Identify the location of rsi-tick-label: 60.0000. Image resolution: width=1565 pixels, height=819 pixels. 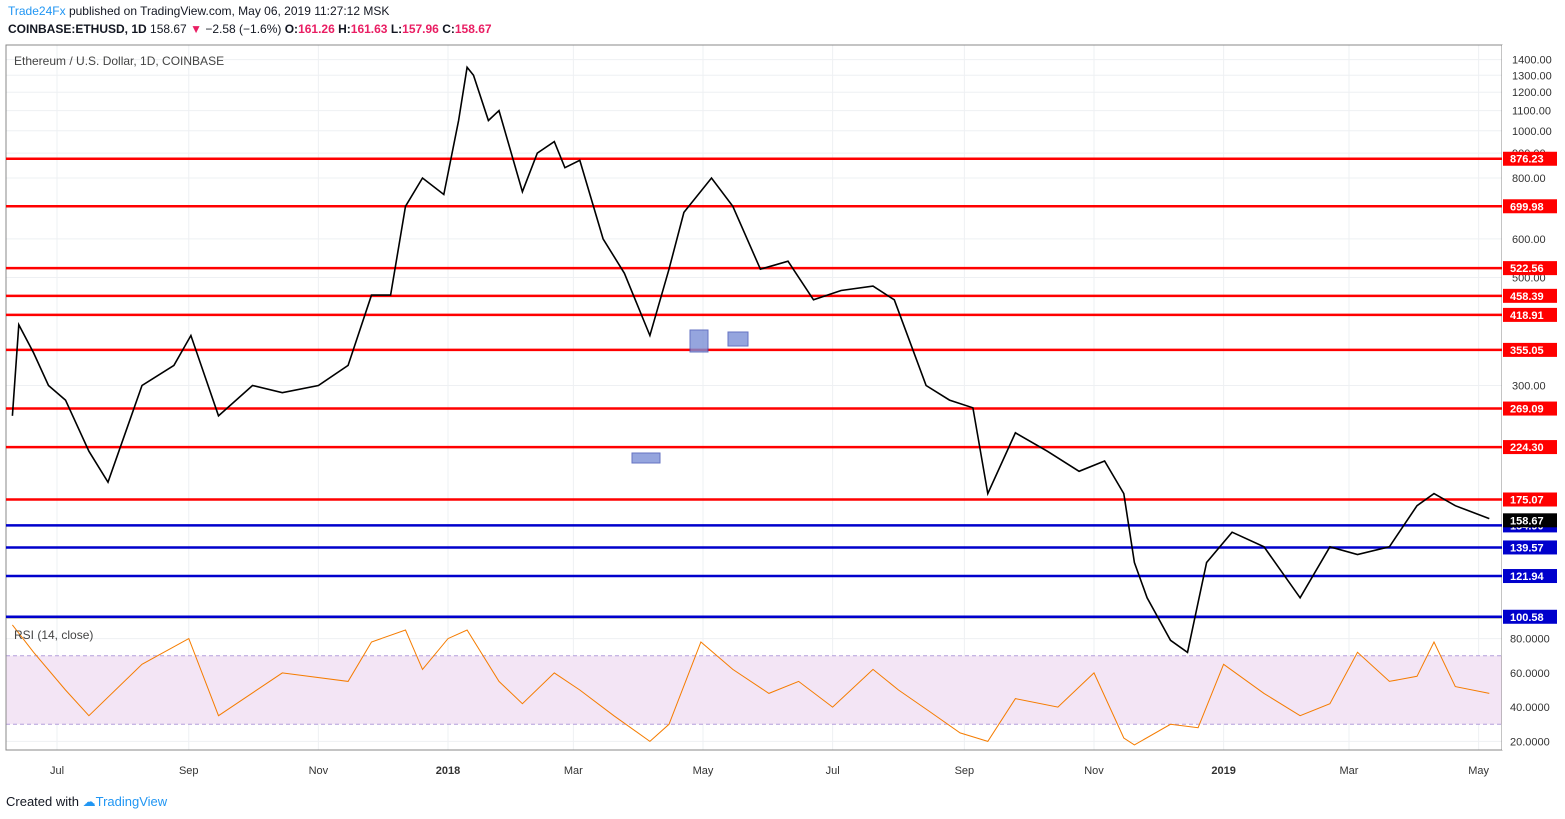
(1530, 674).